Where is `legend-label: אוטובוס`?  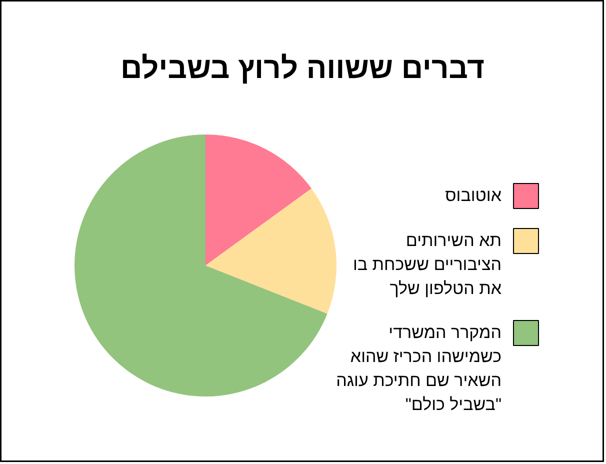 legend-label: אוטובוס is located at coordinates (473, 195).